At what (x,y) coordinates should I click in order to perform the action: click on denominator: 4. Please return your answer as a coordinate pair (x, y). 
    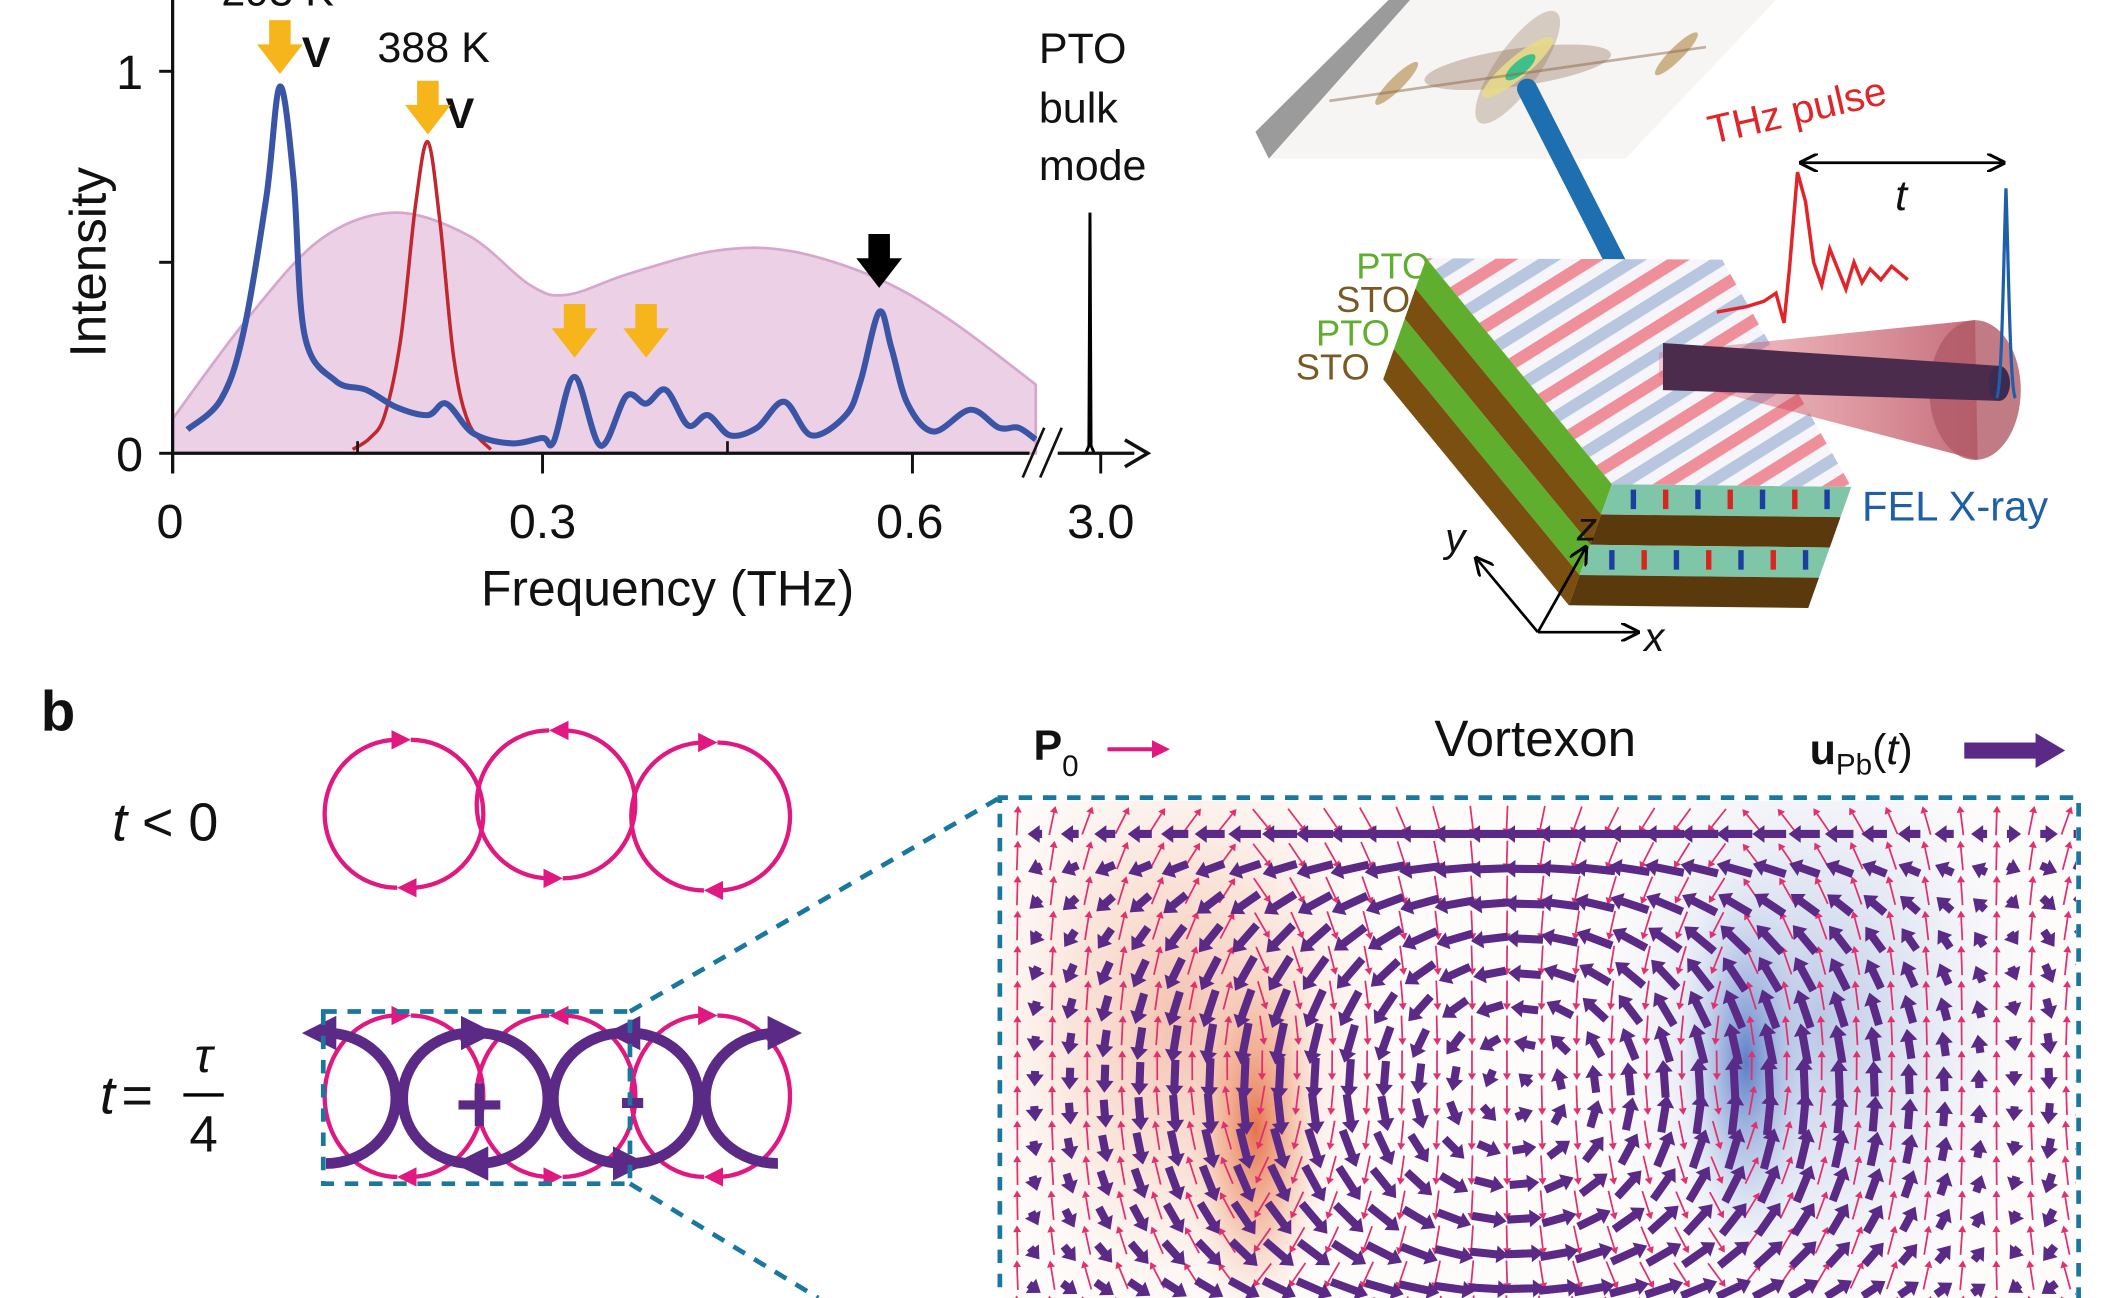
    Looking at the image, I should click on (203, 1133).